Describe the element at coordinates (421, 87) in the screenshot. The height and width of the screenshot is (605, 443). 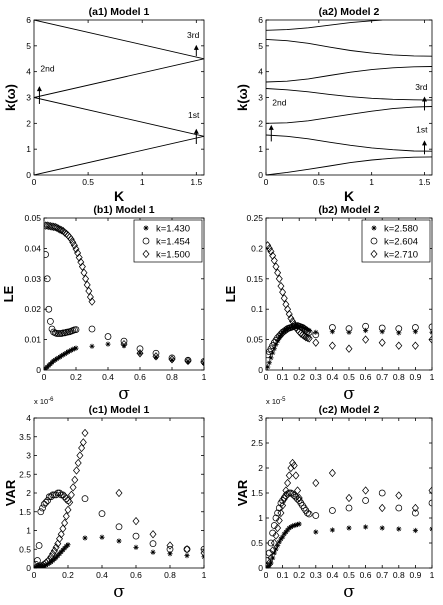
I see `annotation-label: 3rd` at that location.